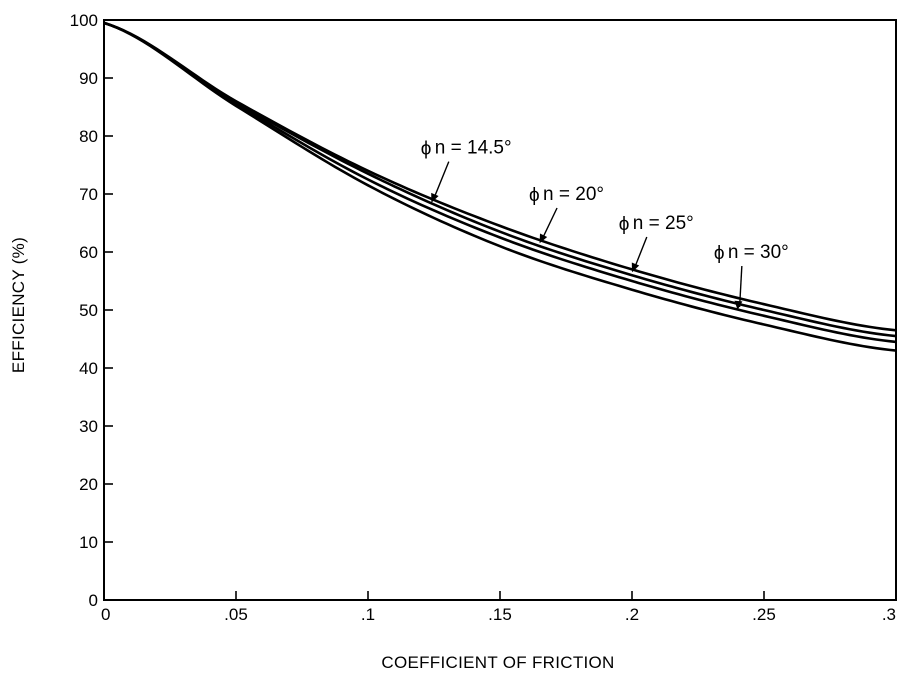 This screenshot has width=907, height=681. I want to click on series-annotation-label: n = 25°, so click(663, 223).